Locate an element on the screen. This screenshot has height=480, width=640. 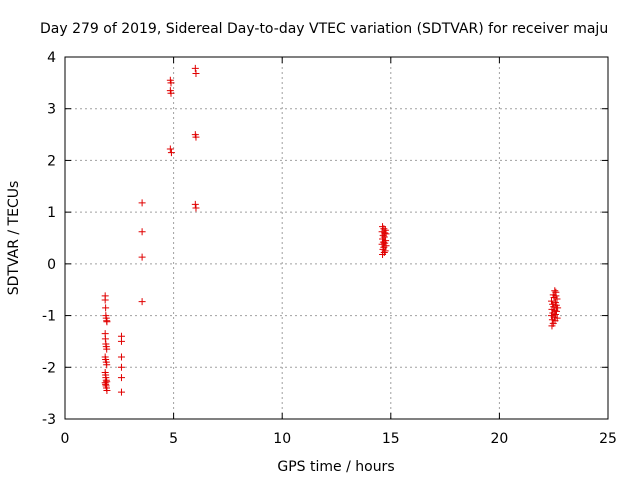
y-tick-label: 0 is located at coordinates (51, 265).